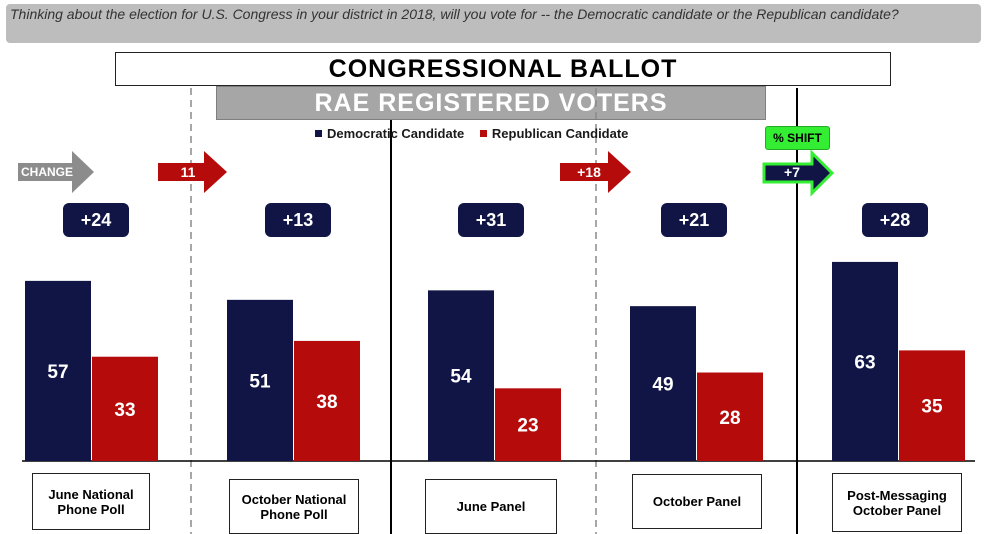 This screenshot has height=534, width=985. Describe the element at coordinates (697, 501) in the screenshot. I see `category-label-4: October Panel` at that location.